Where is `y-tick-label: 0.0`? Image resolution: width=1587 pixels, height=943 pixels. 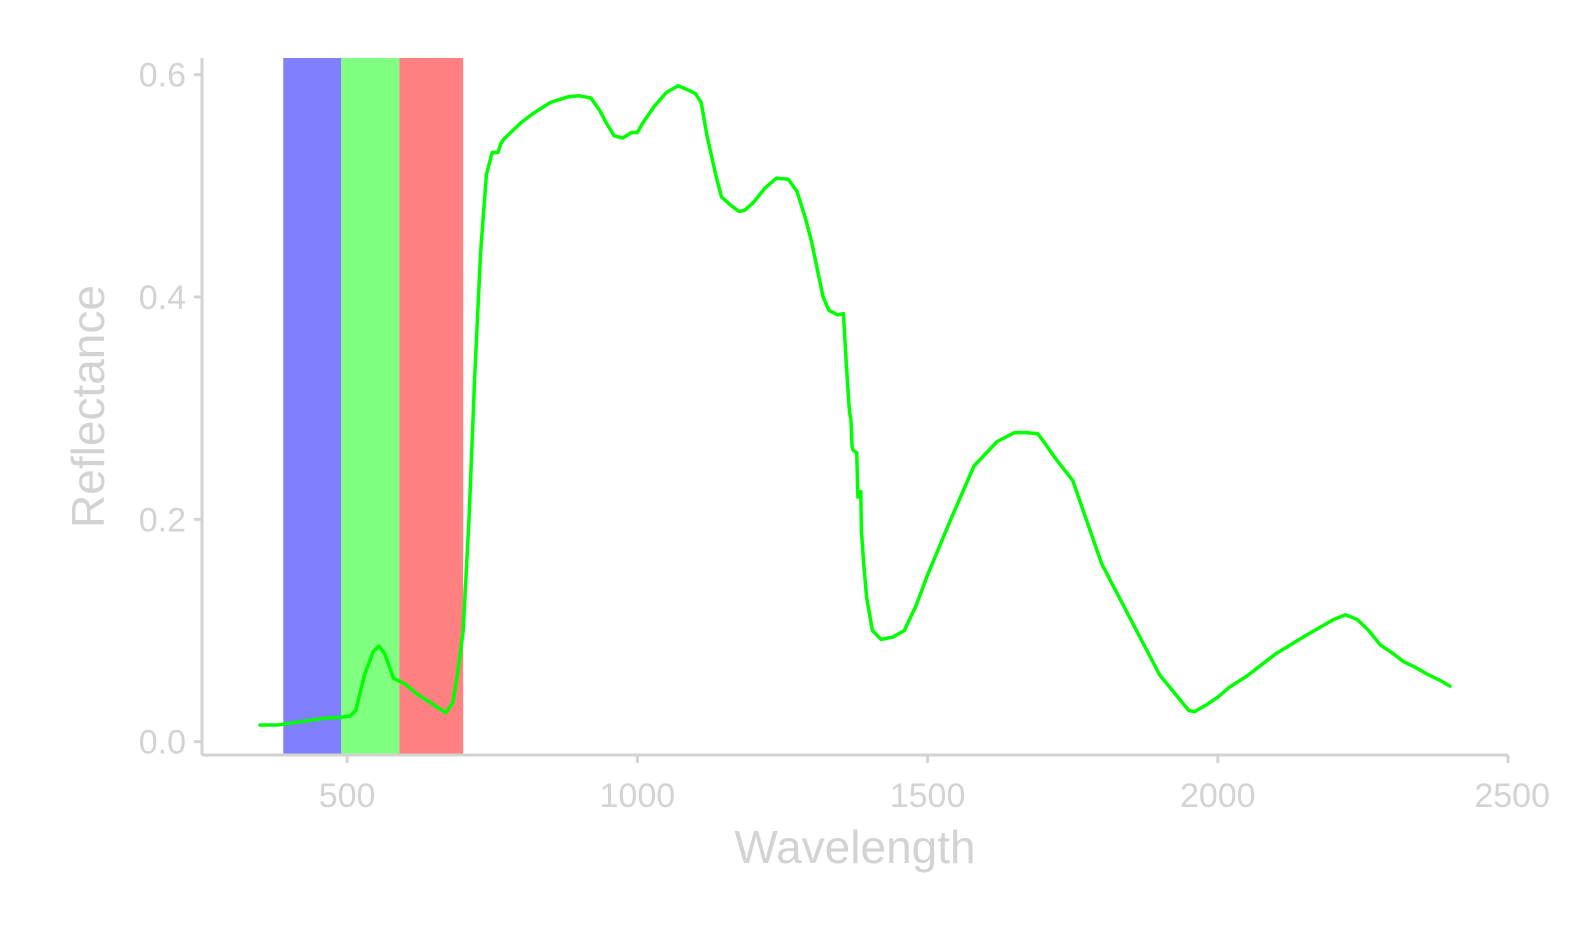 y-tick-label: 0.0 is located at coordinates (162, 743).